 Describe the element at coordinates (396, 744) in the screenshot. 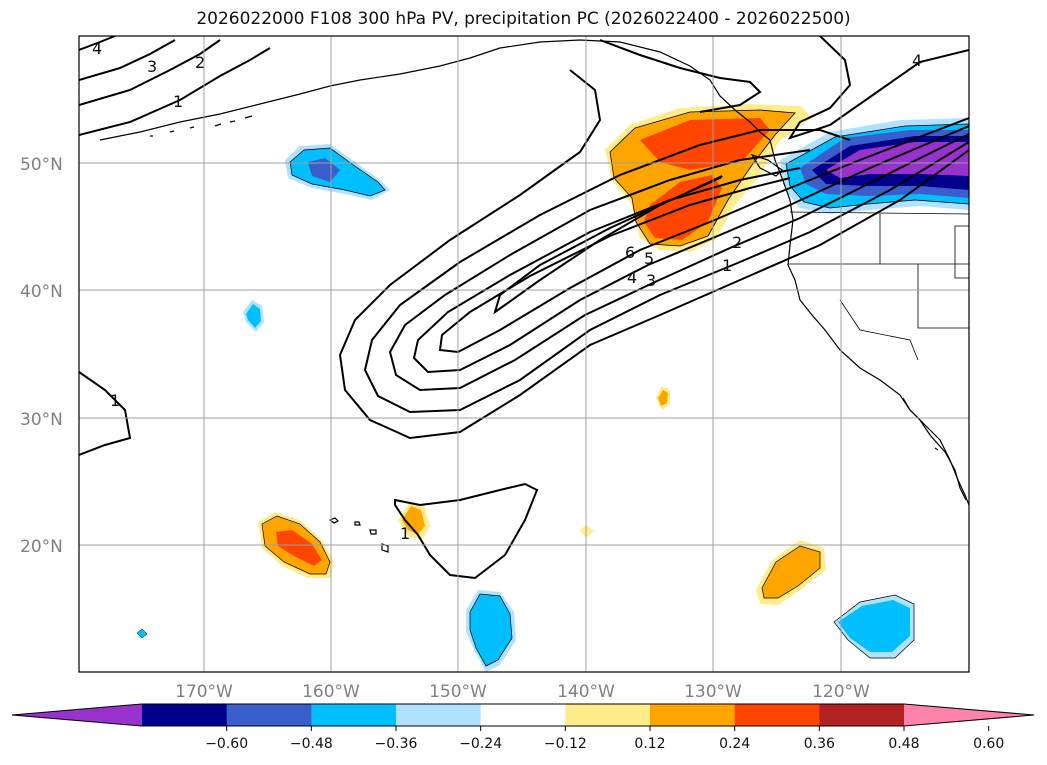

I see `colorbar-tick-label: −0.36` at that location.